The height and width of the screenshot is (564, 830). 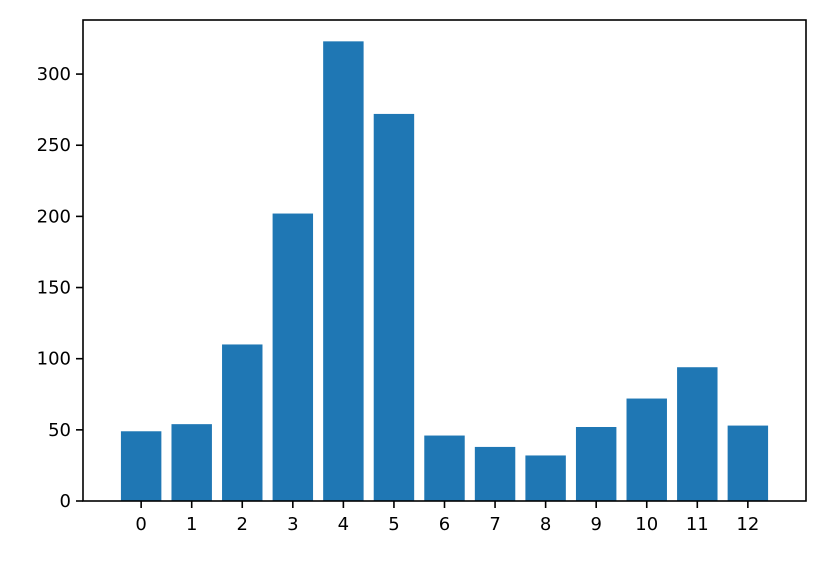 What do you see at coordinates (54, 288) in the screenshot?
I see `y-tick-label: 150` at bounding box center [54, 288].